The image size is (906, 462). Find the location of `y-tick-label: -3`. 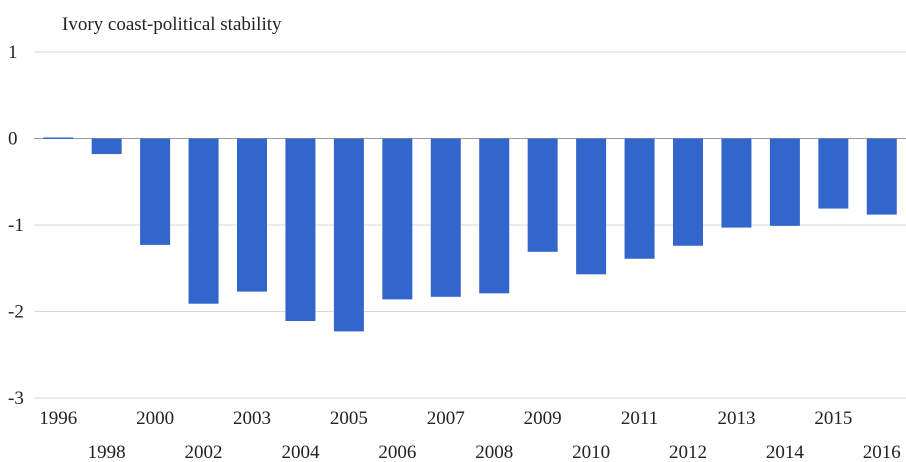

y-tick-label: -3 is located at coordinates (16, 398).